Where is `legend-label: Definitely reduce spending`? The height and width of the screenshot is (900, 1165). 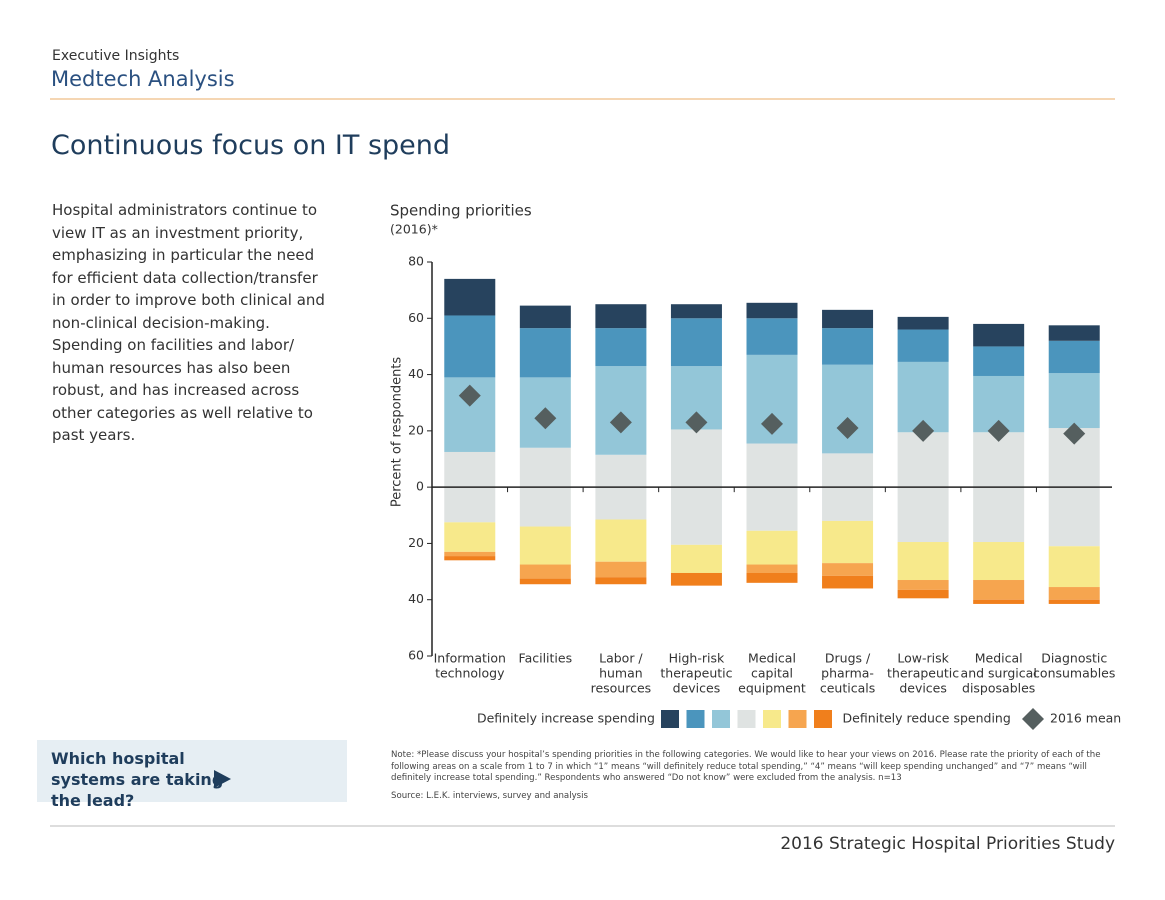
legend-label: Definitely reduce spending is located at coordinates (927, 718).